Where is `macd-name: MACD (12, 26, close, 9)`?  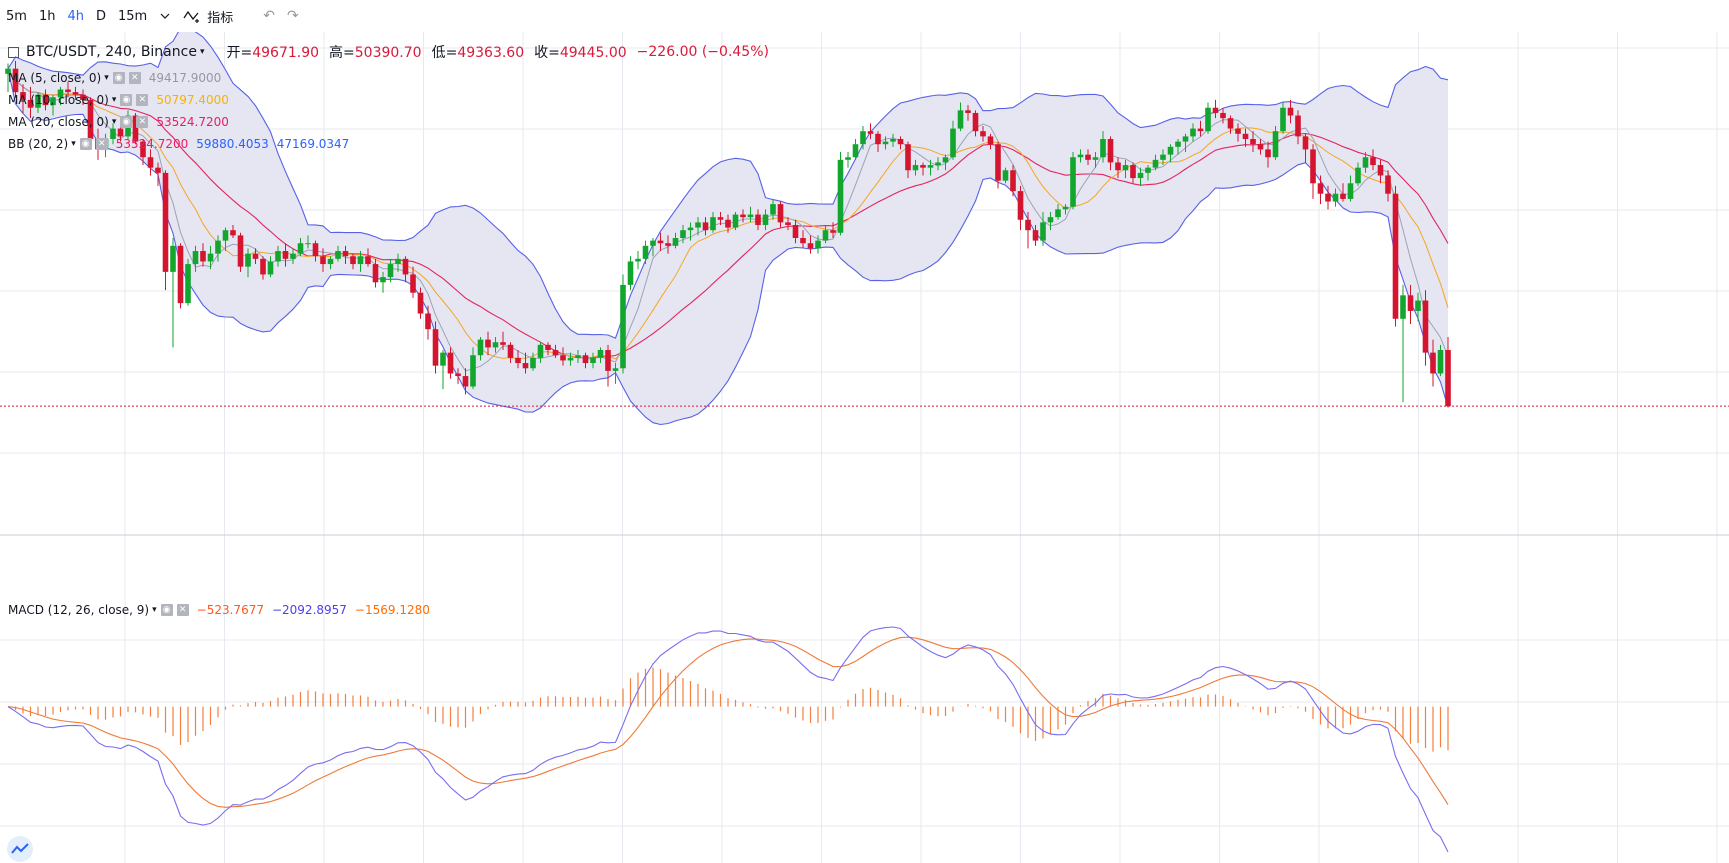 macd-name: MACD (12, 26, close, 9) is located at coordinates (79, 610).